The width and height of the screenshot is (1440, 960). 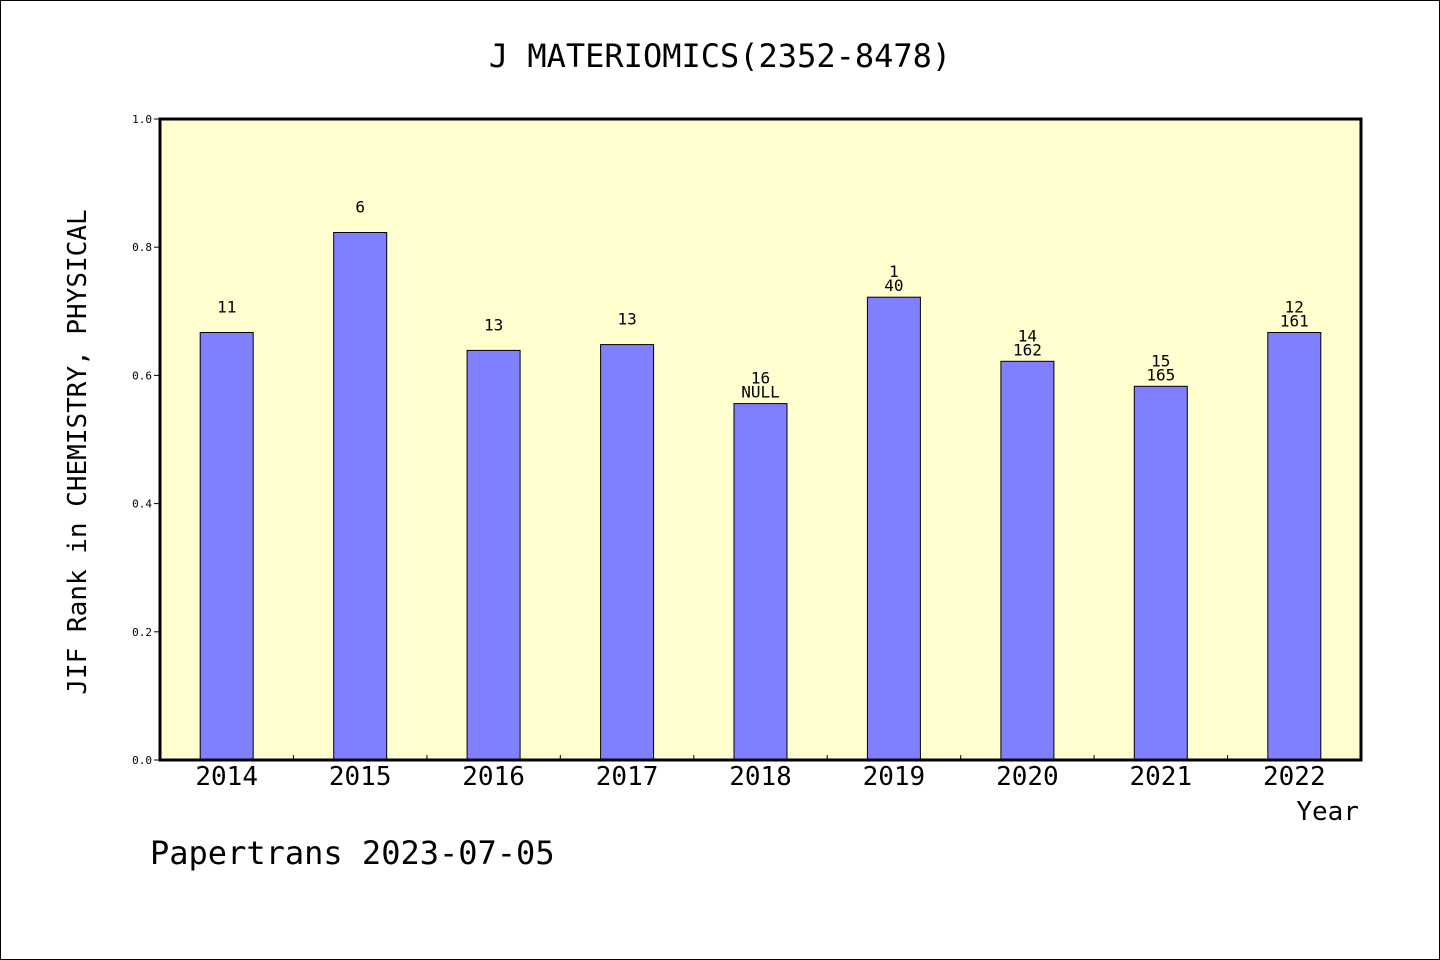 What do you see at coordinates (226, 777) in the screenshot?
I see `x-tick-label-2014: 2014` at bounding box center [226, 777].